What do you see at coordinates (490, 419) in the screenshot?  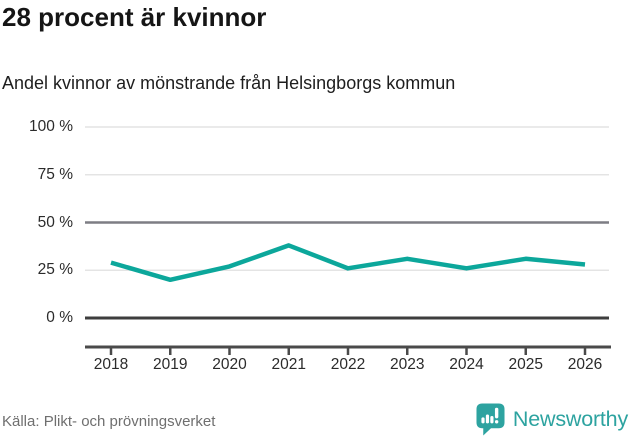 I see `newsworthy-logo-icon` at bounding box center [490, 419].